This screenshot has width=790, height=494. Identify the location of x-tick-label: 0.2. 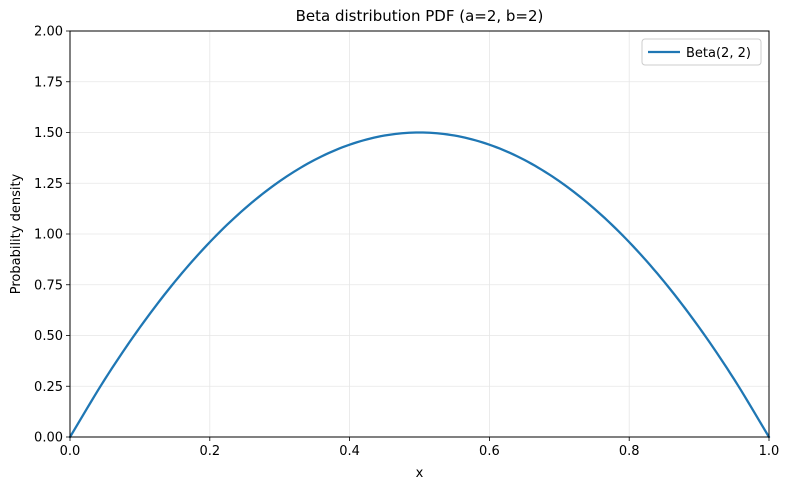
(209, 451).